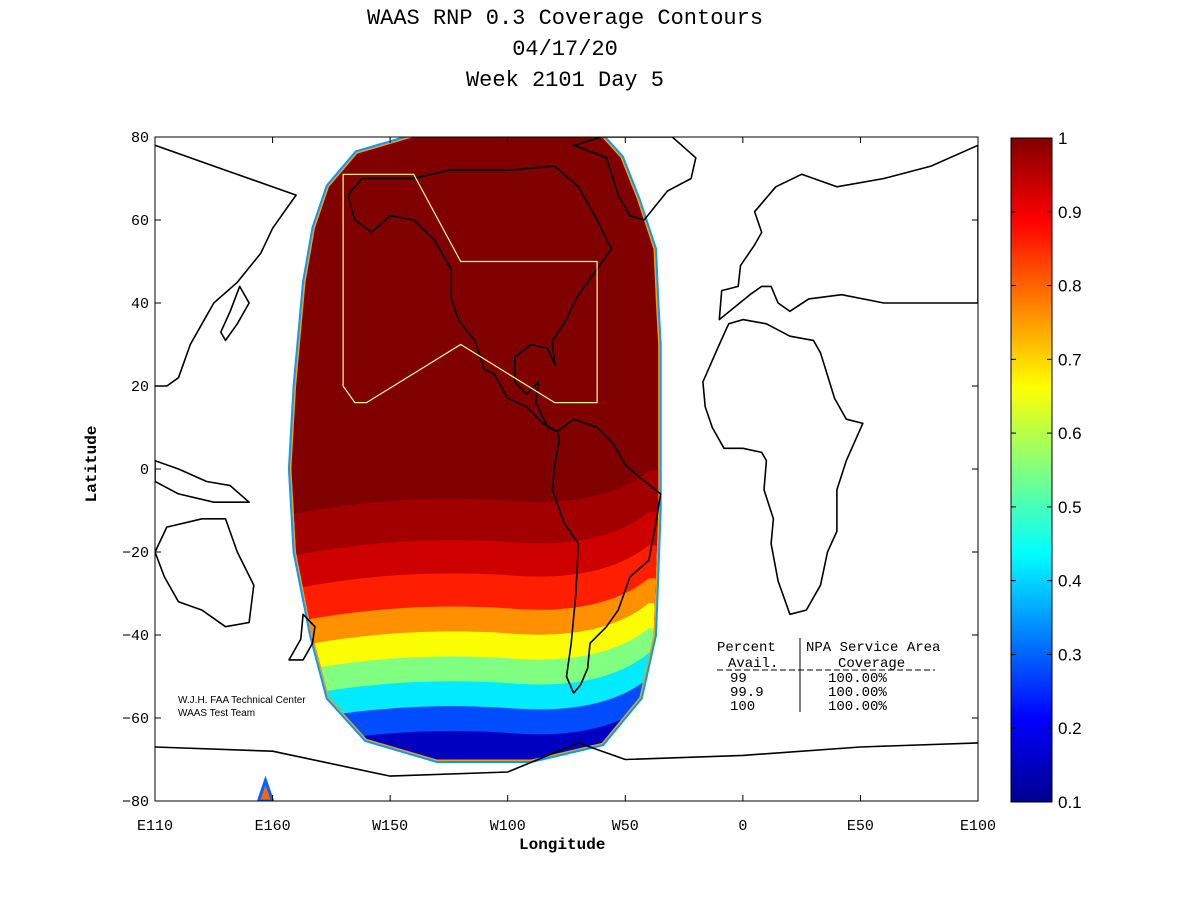 The width and height of the screenshot is (1200, 900). What do you see at coordinates (742, 707) in the screenshot?
I see `table-row-3-avail: 100` at bounding box center [742, 707].